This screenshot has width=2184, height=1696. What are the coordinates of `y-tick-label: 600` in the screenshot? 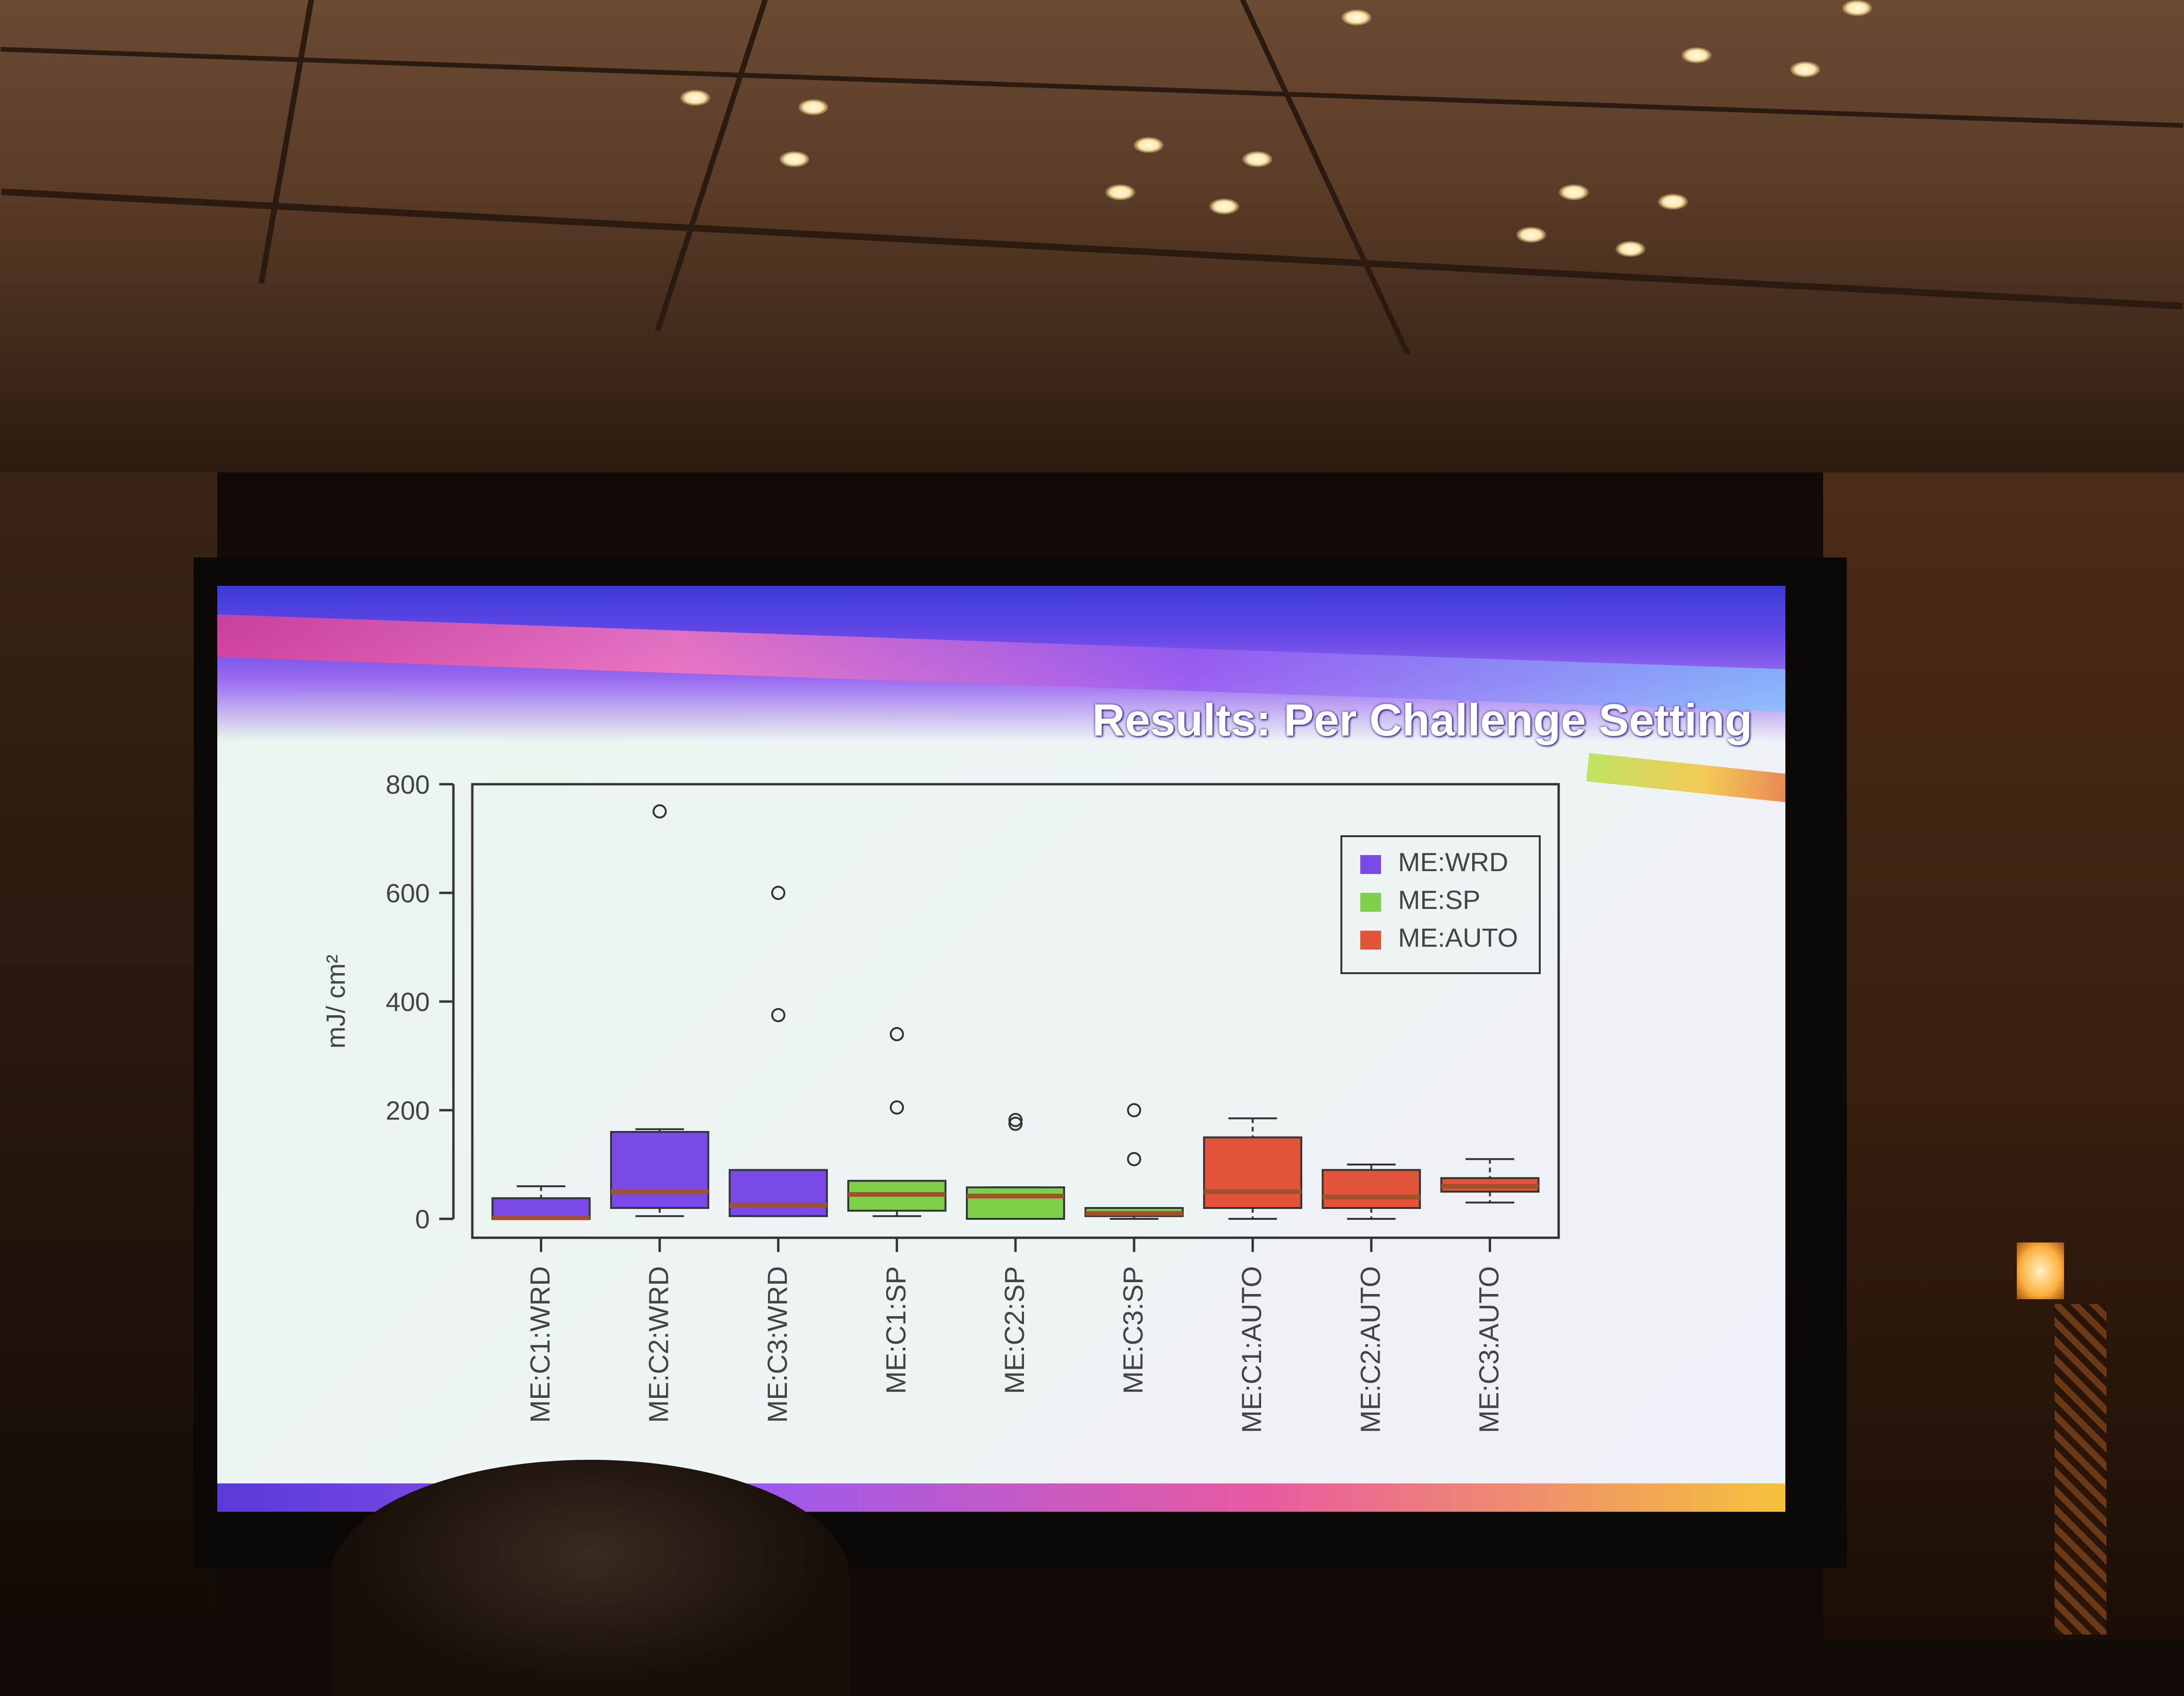 It's located at (408, 893).